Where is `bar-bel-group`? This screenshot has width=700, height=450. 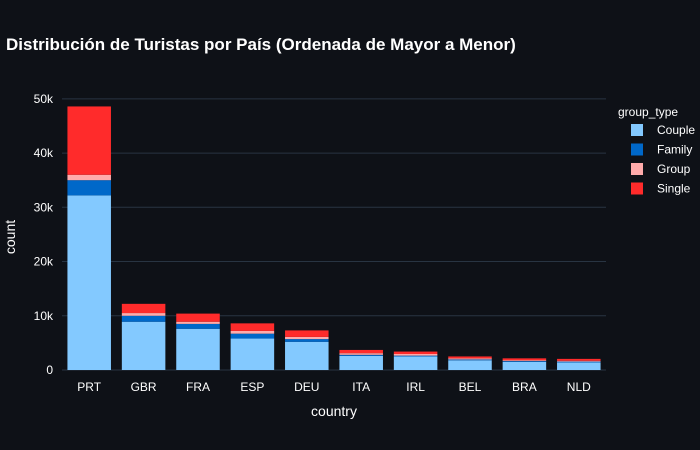
bar-bel-group is located at coordinates (470, 359).